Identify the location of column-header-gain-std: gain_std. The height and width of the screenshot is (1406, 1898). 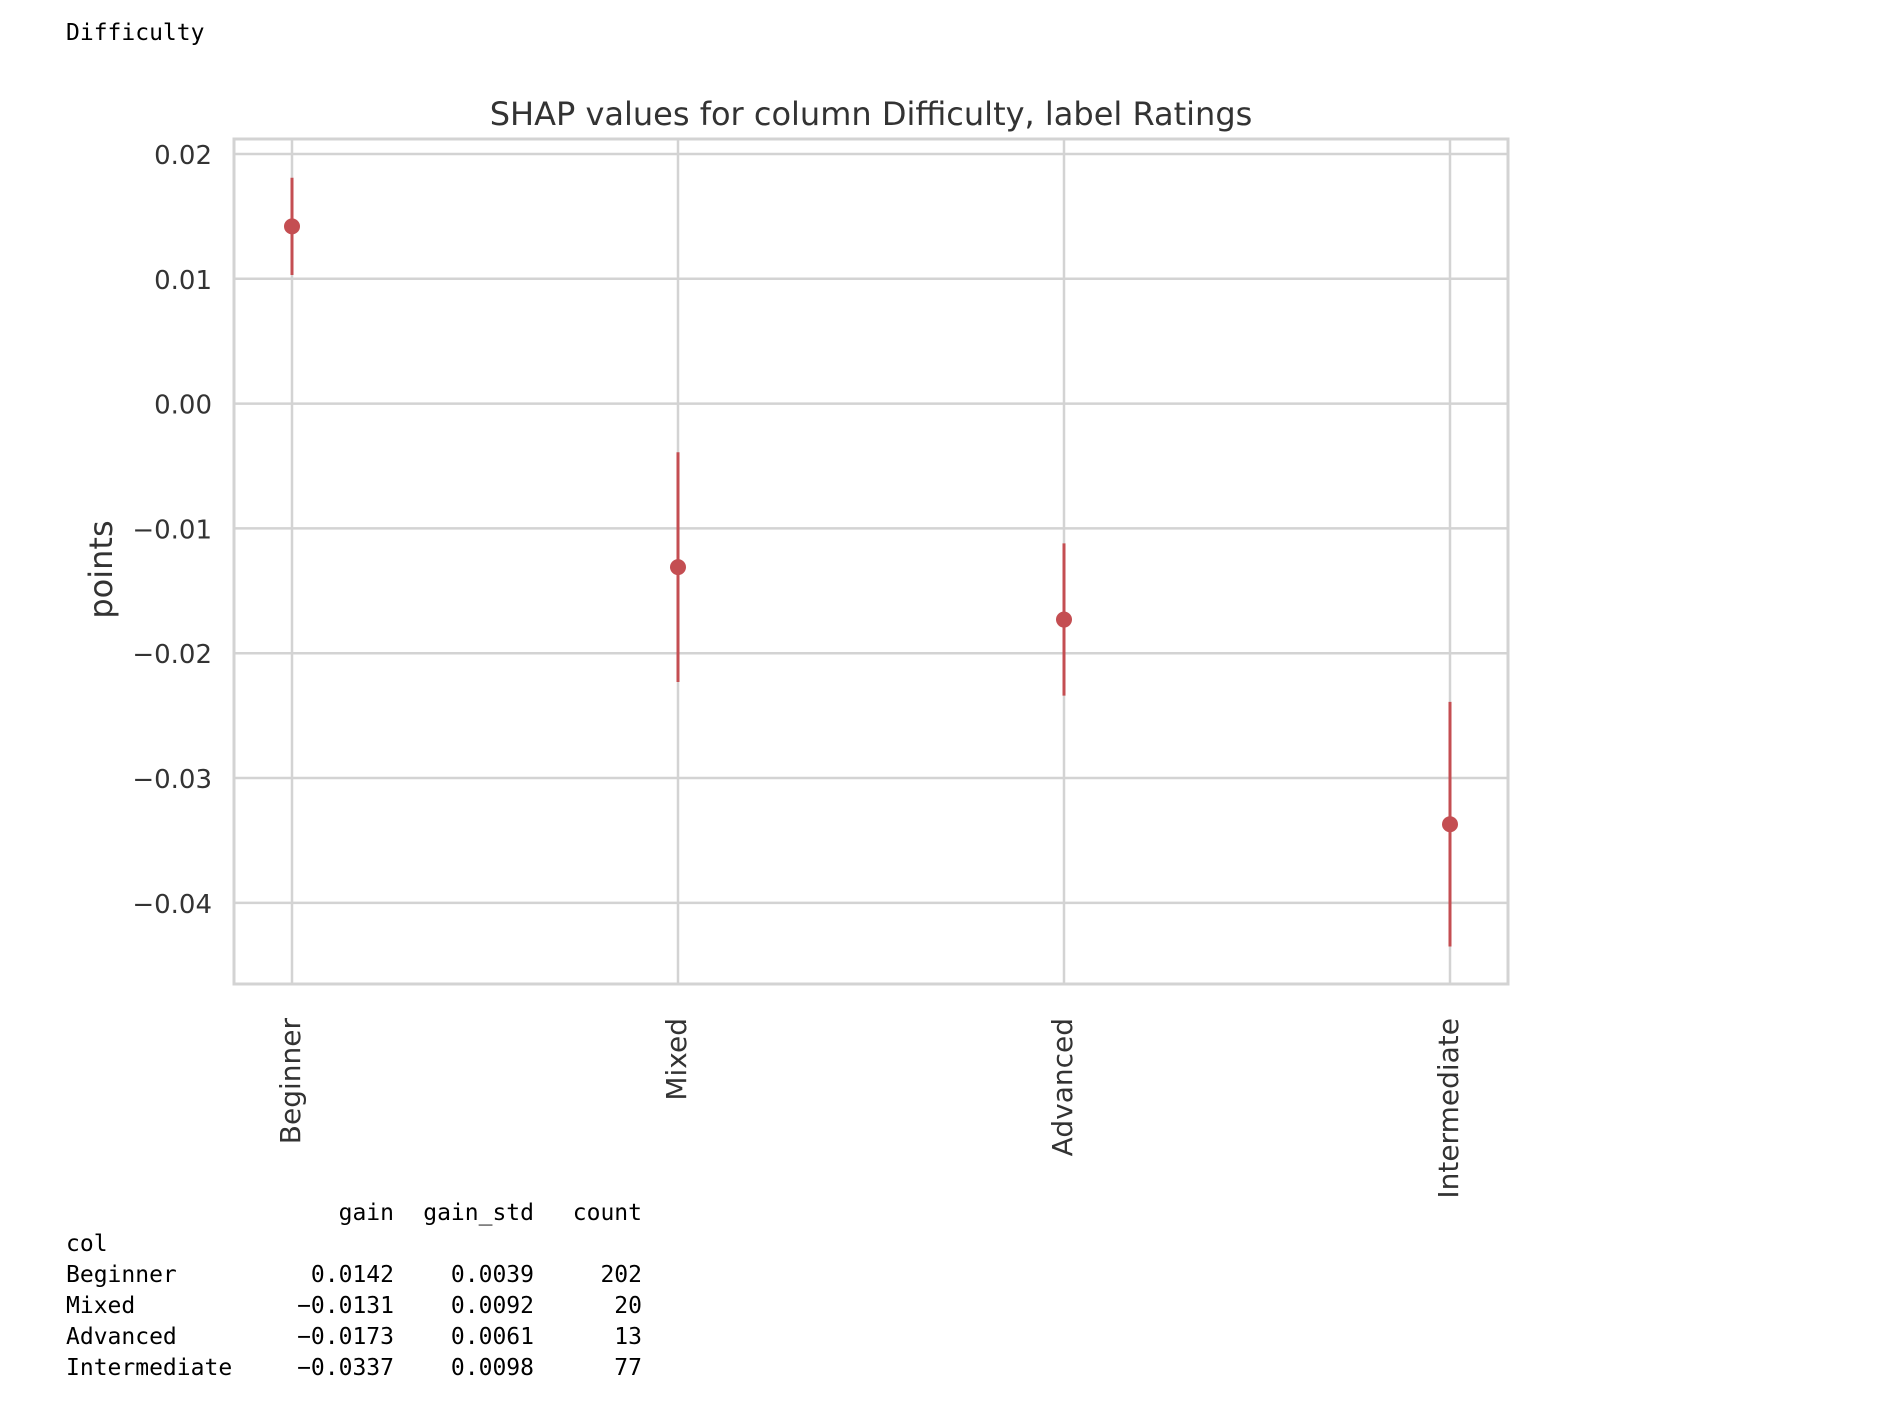
(478, 1213).